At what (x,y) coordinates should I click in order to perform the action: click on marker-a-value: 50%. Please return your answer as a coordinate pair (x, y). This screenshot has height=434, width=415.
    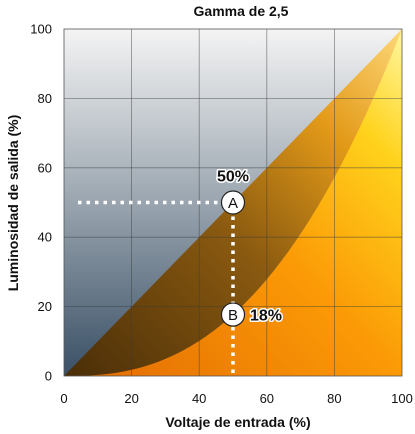
    Looking at the image, I should click on (233, 177).